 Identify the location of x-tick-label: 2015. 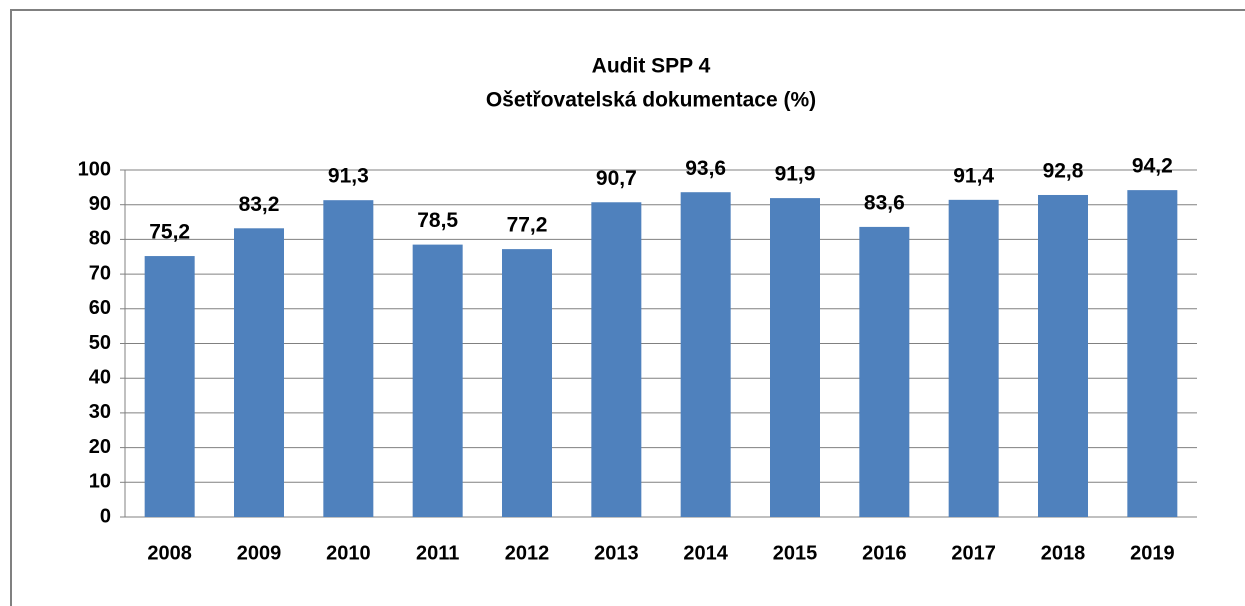
(795, 553).